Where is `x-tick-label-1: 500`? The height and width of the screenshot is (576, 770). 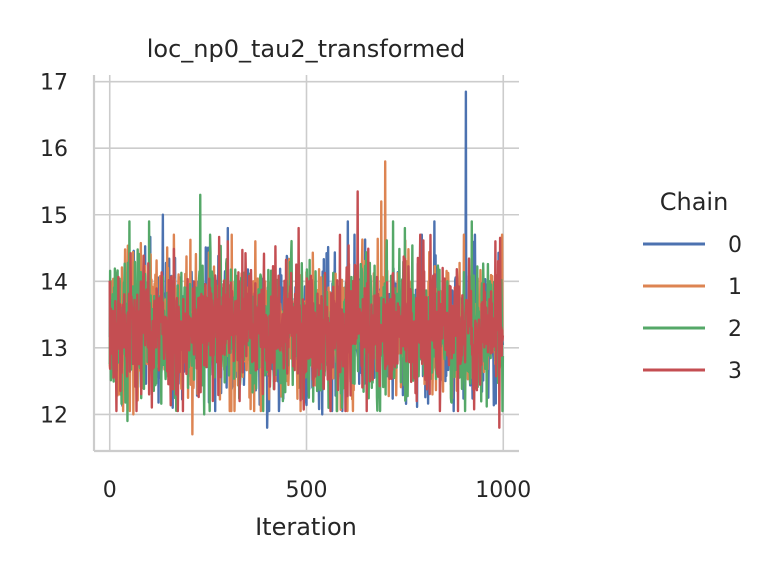
x-tick-label-1: 500 is located at coordinates (307, 490).